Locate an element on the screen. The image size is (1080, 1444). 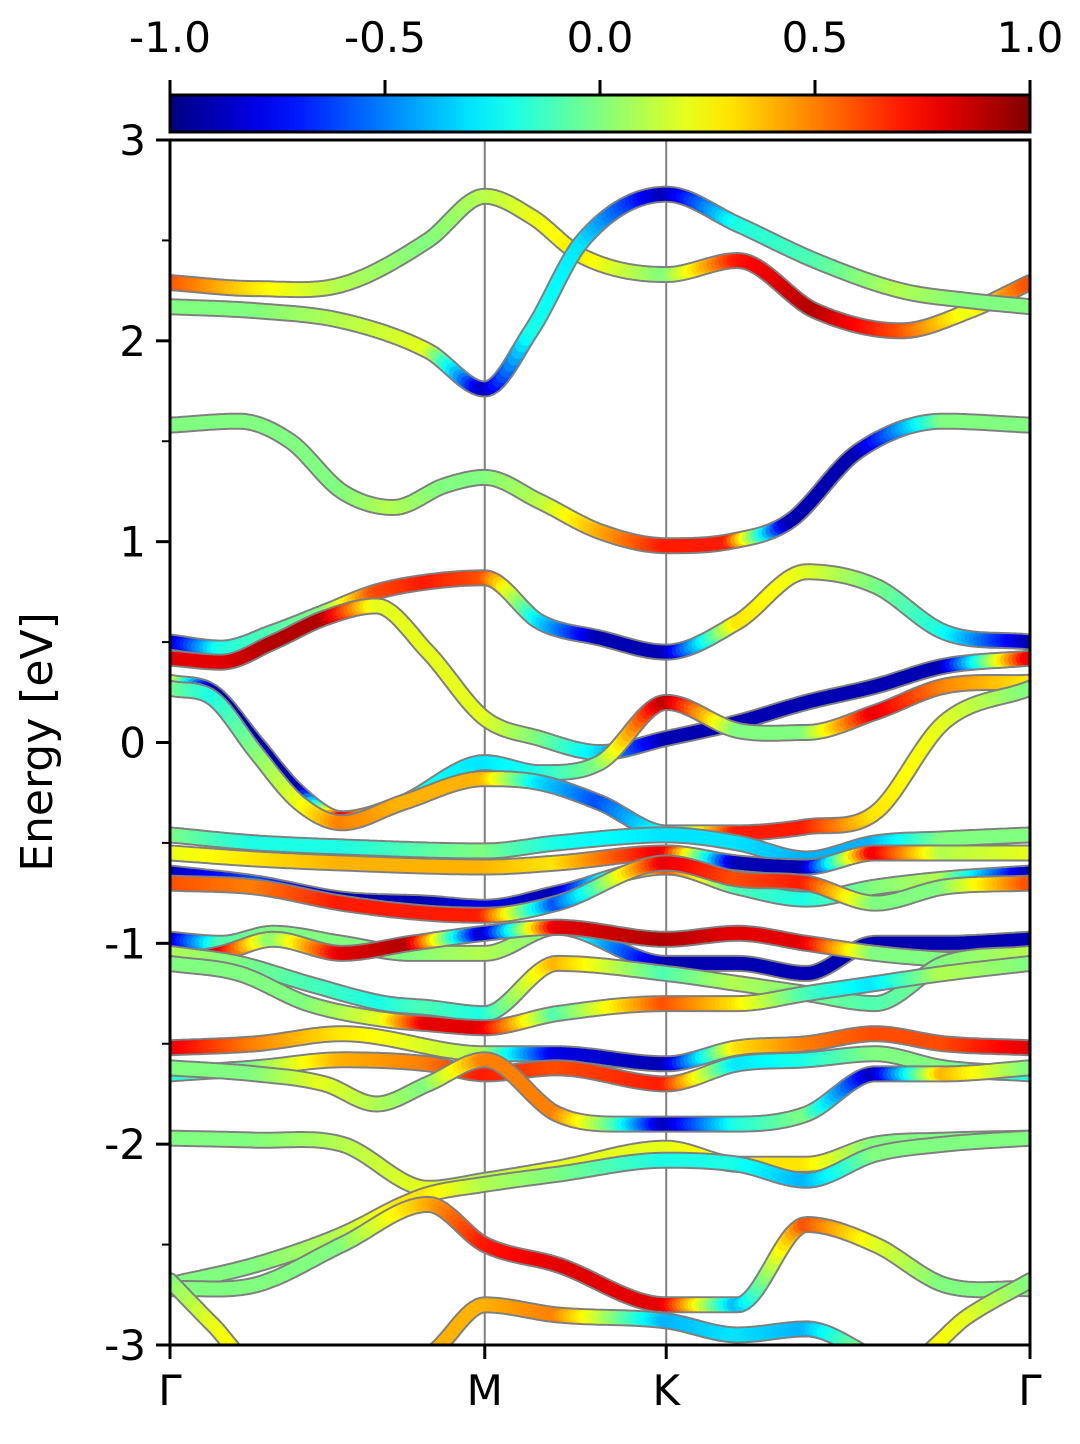
y-tick-label: -3 is located at coordinates (125, 1345).